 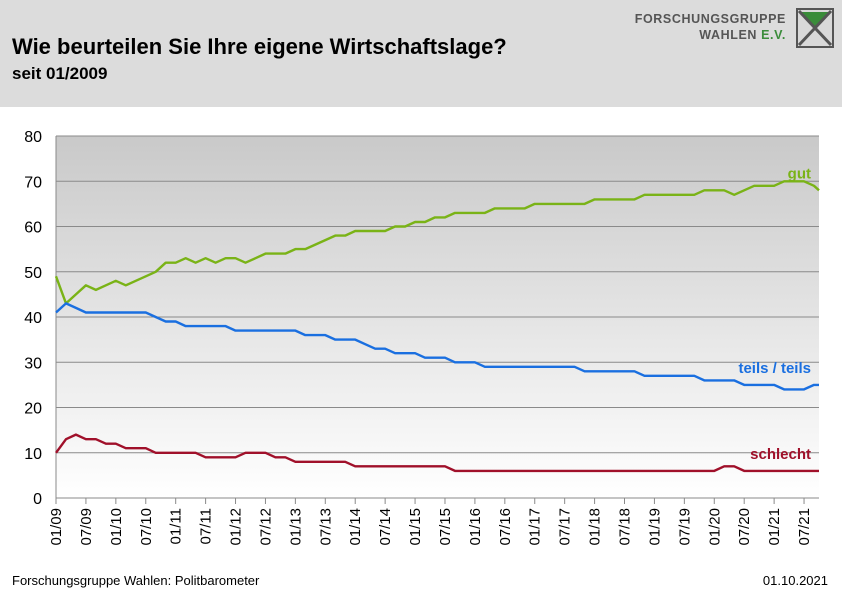 I want to click on logo-line2: WAHLEN E.V., so click(x=710, y=35).